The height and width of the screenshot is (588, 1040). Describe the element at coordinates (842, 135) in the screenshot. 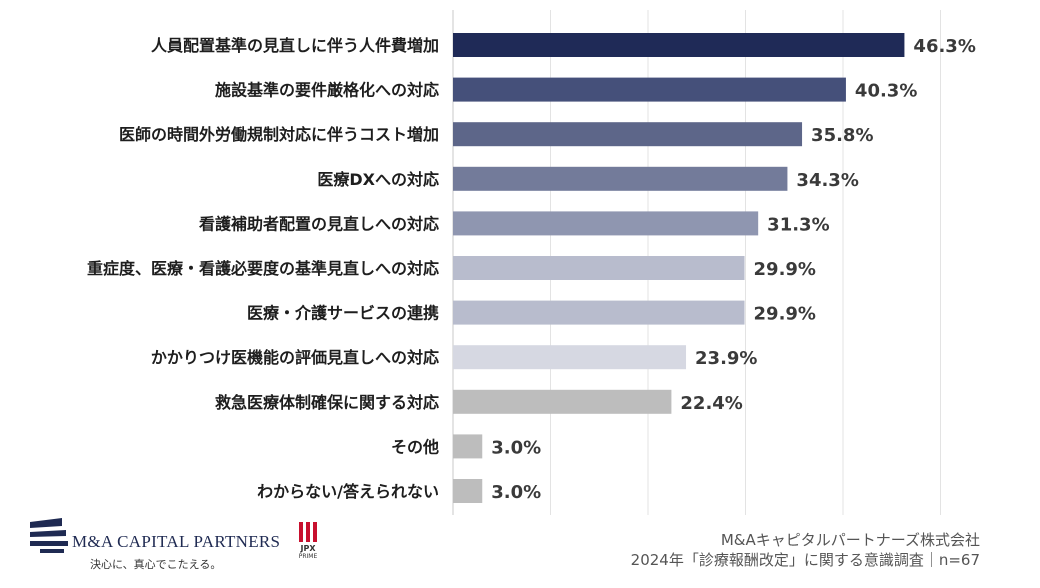

I see `data-label: 35.8%` at that location.